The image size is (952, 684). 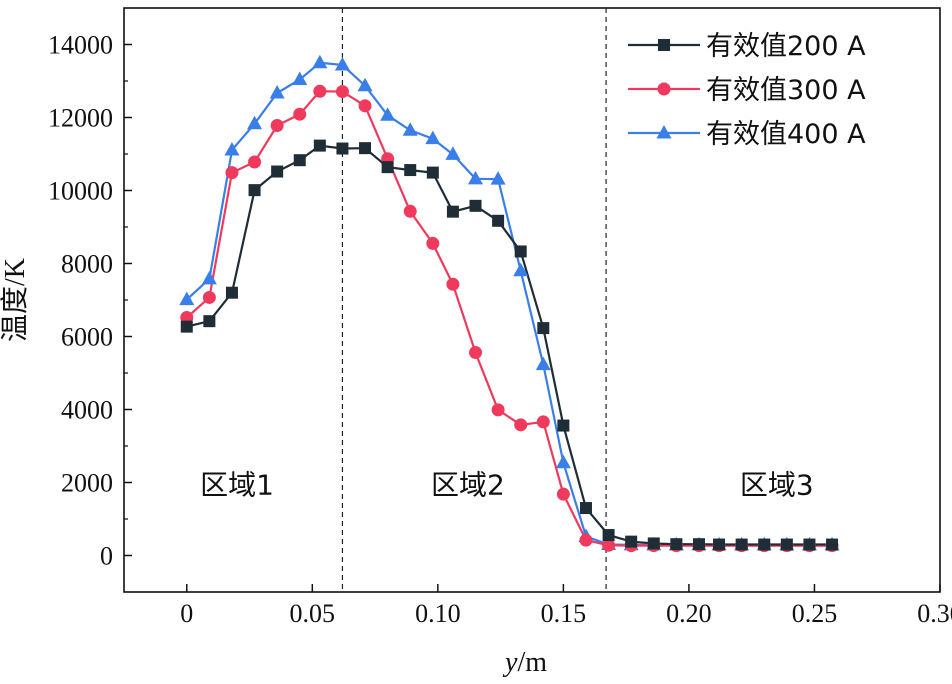 I want to click on y-tick-label: 6000, so click(x=87, y=337).